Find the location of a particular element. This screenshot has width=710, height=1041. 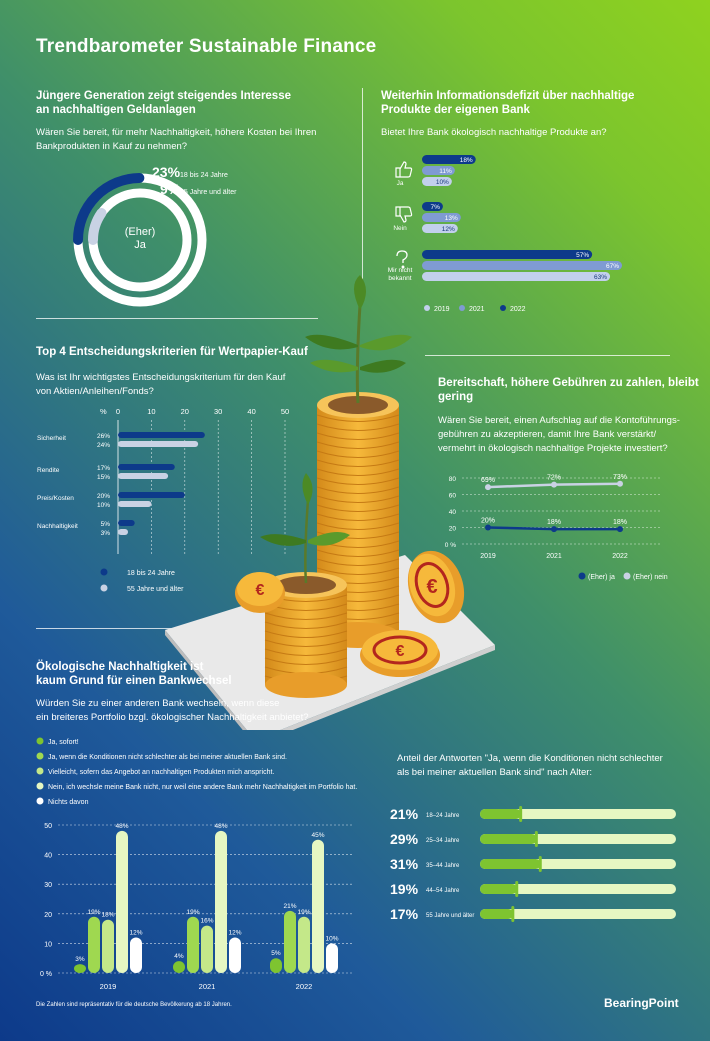

switch-label-2-4: 10% is located at coordinates (331, 938).